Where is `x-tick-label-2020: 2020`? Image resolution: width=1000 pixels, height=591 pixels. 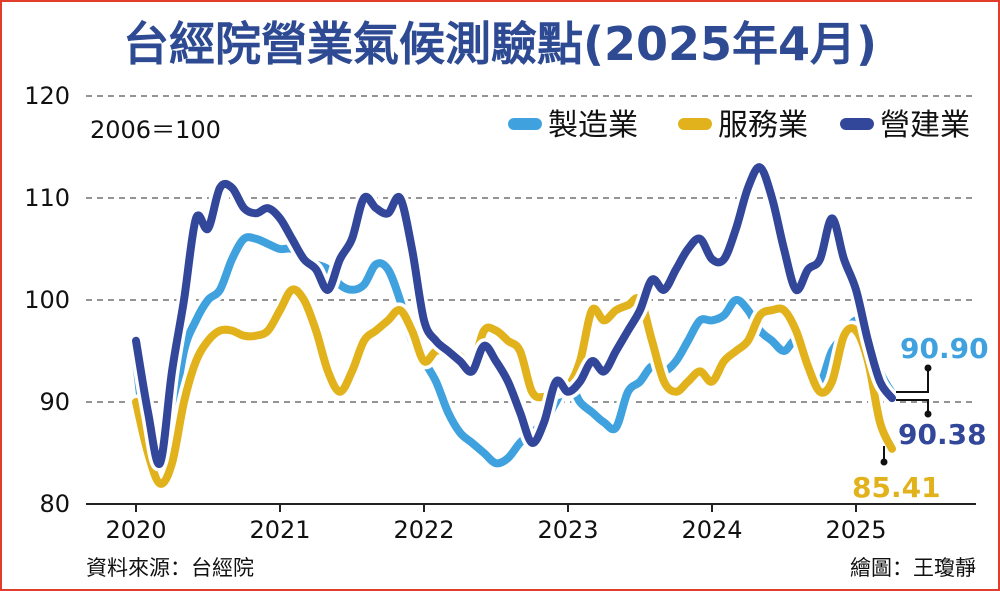 x-tick-label-2020: 2020 is located at coordinates (135, 530).